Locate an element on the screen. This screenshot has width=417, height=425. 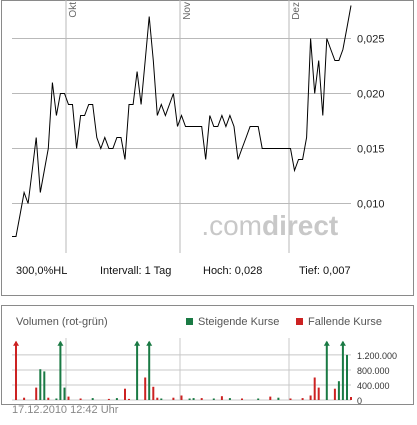
hl-range-stat: 300,0%HL is located at coordinates (42, 271).